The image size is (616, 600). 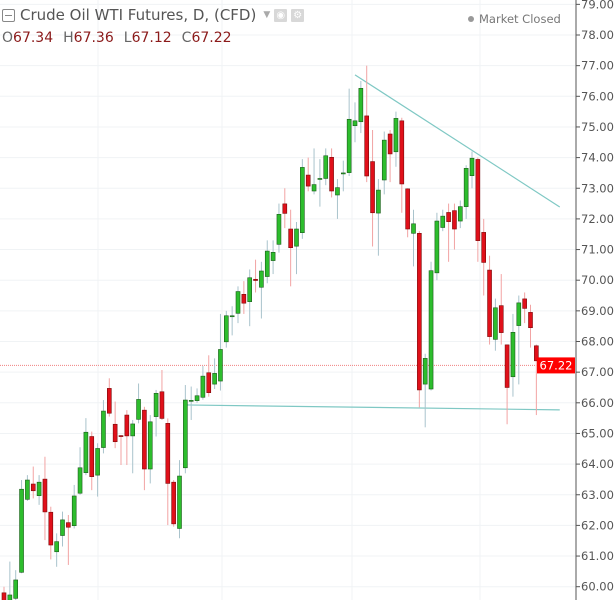 I want to click on y-tick-label: 71.00, so click(x=597, y=250).